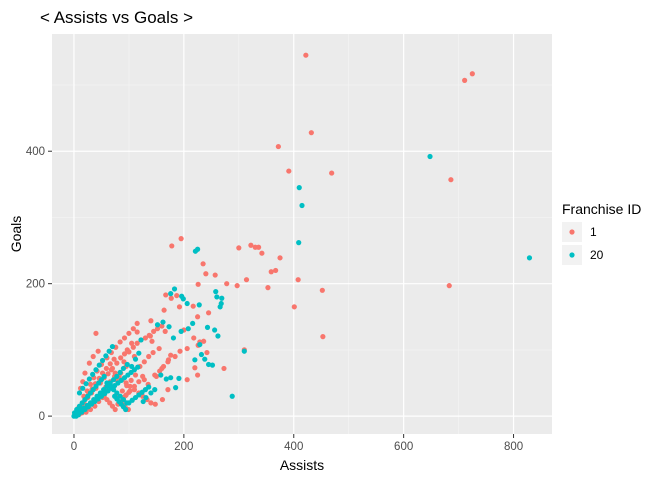  I want to click on y-tick-label: 400, so click(35, 152).